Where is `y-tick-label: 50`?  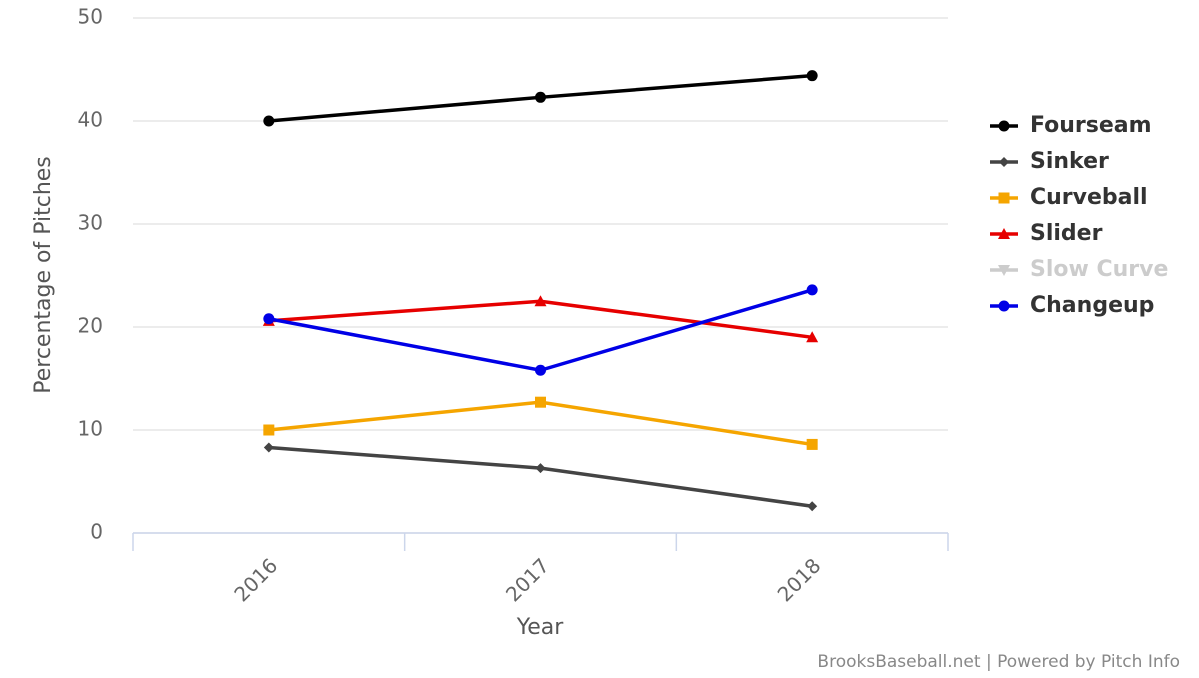
y-tick-label: 50 is located at coordinates (90, 17).